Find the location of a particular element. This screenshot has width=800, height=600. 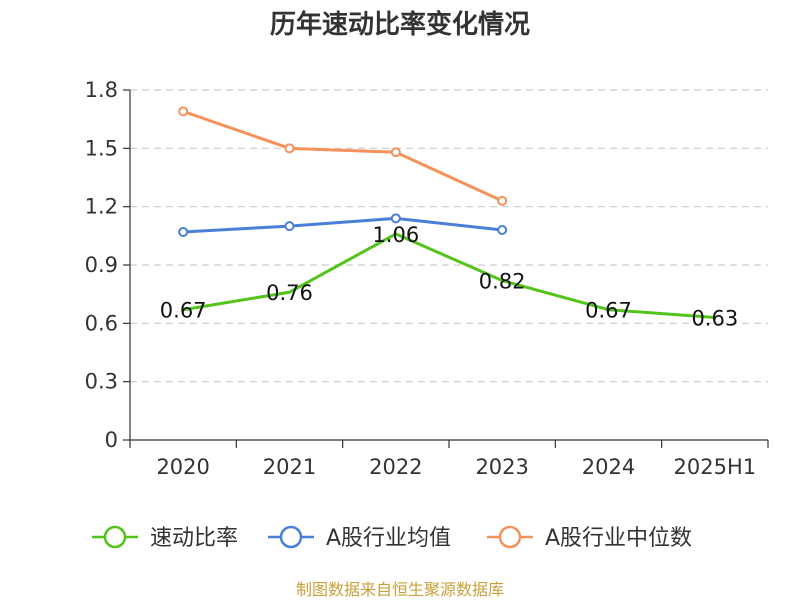

y-tick-label: 1.8 is located at coordinates (101, 90).